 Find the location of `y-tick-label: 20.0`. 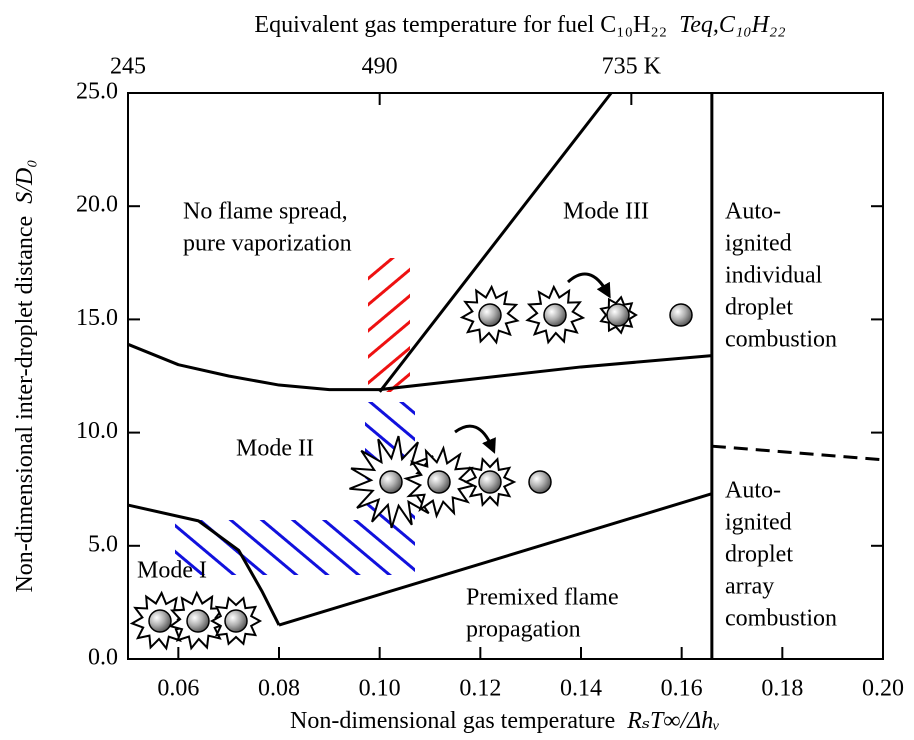

y-tick-label: 20.0 is located at coordinates (97, 205).